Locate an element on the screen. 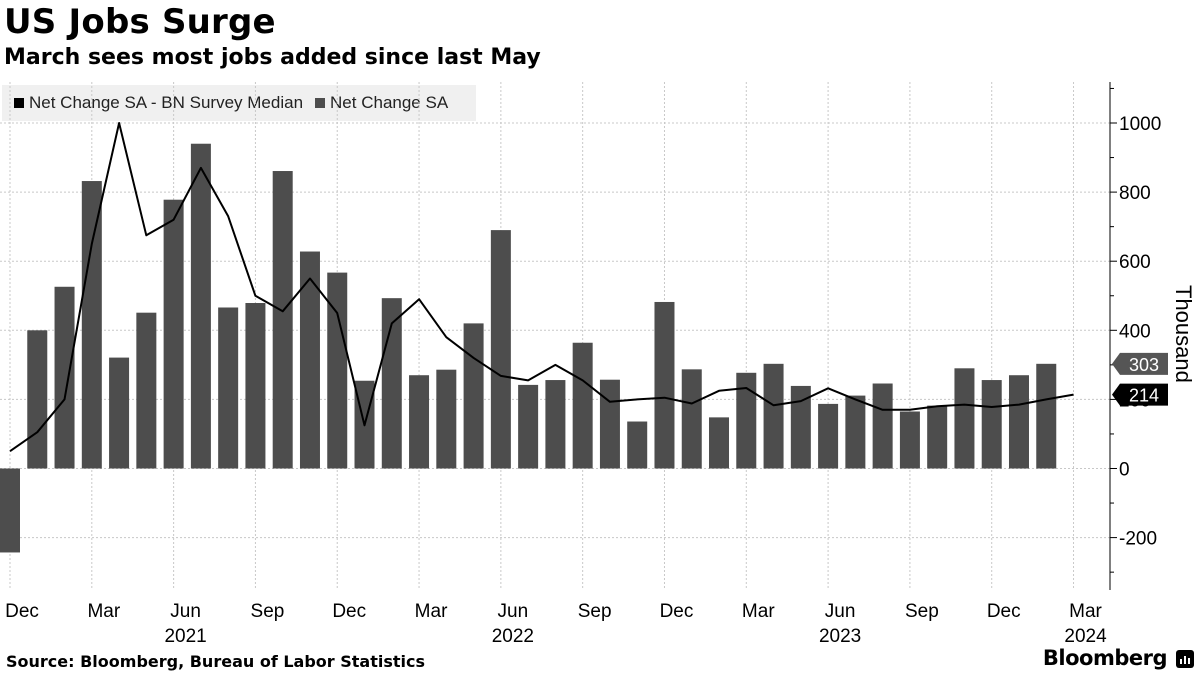  y-tick-label: 800 is located at coordinates (1135, 193).